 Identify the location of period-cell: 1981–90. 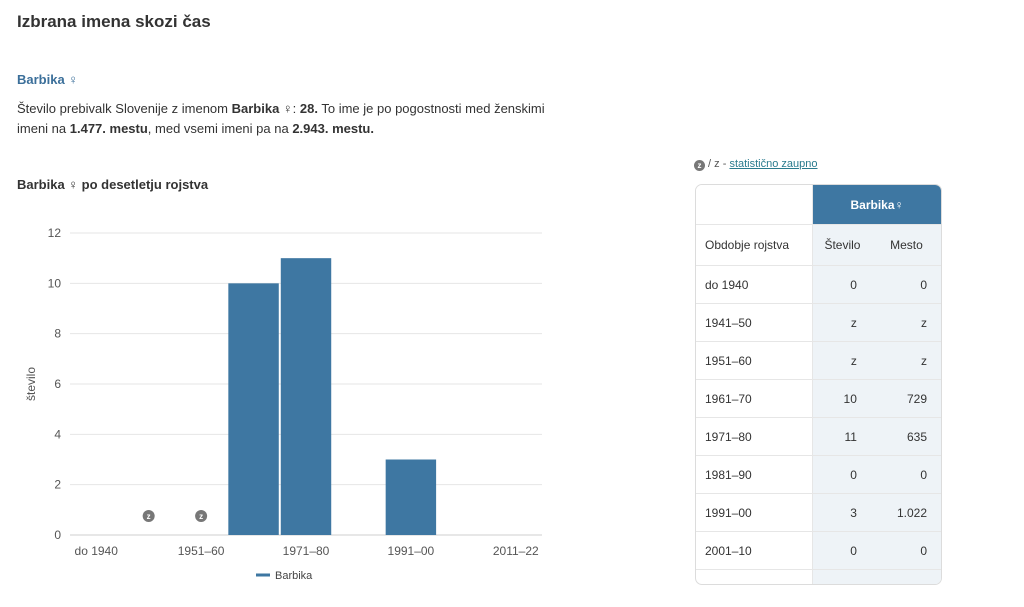
(754, 474).